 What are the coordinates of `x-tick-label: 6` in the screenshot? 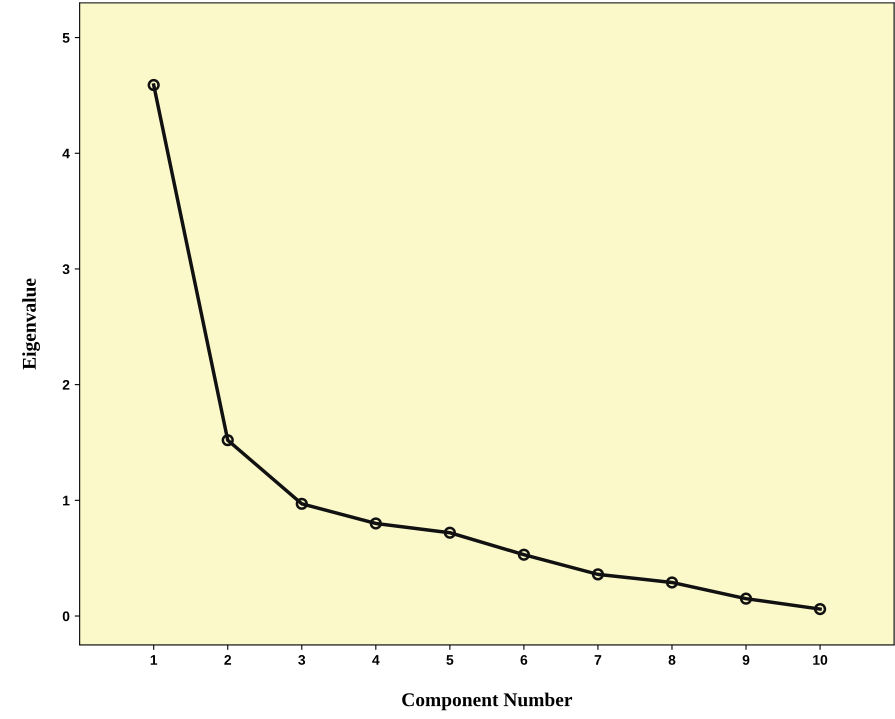 It's located at (524, 660).